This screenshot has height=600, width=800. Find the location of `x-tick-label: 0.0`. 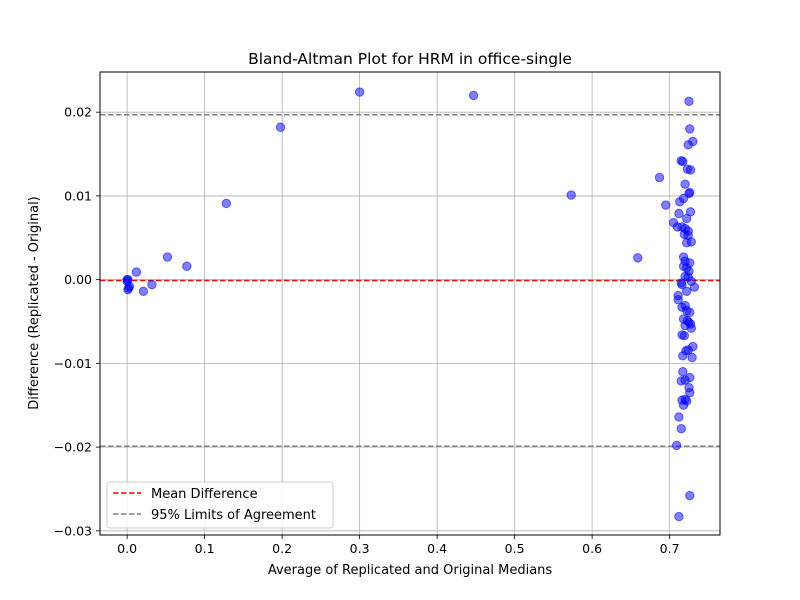

x-tick-label: 0.0 is located at coordinates (127, 548).